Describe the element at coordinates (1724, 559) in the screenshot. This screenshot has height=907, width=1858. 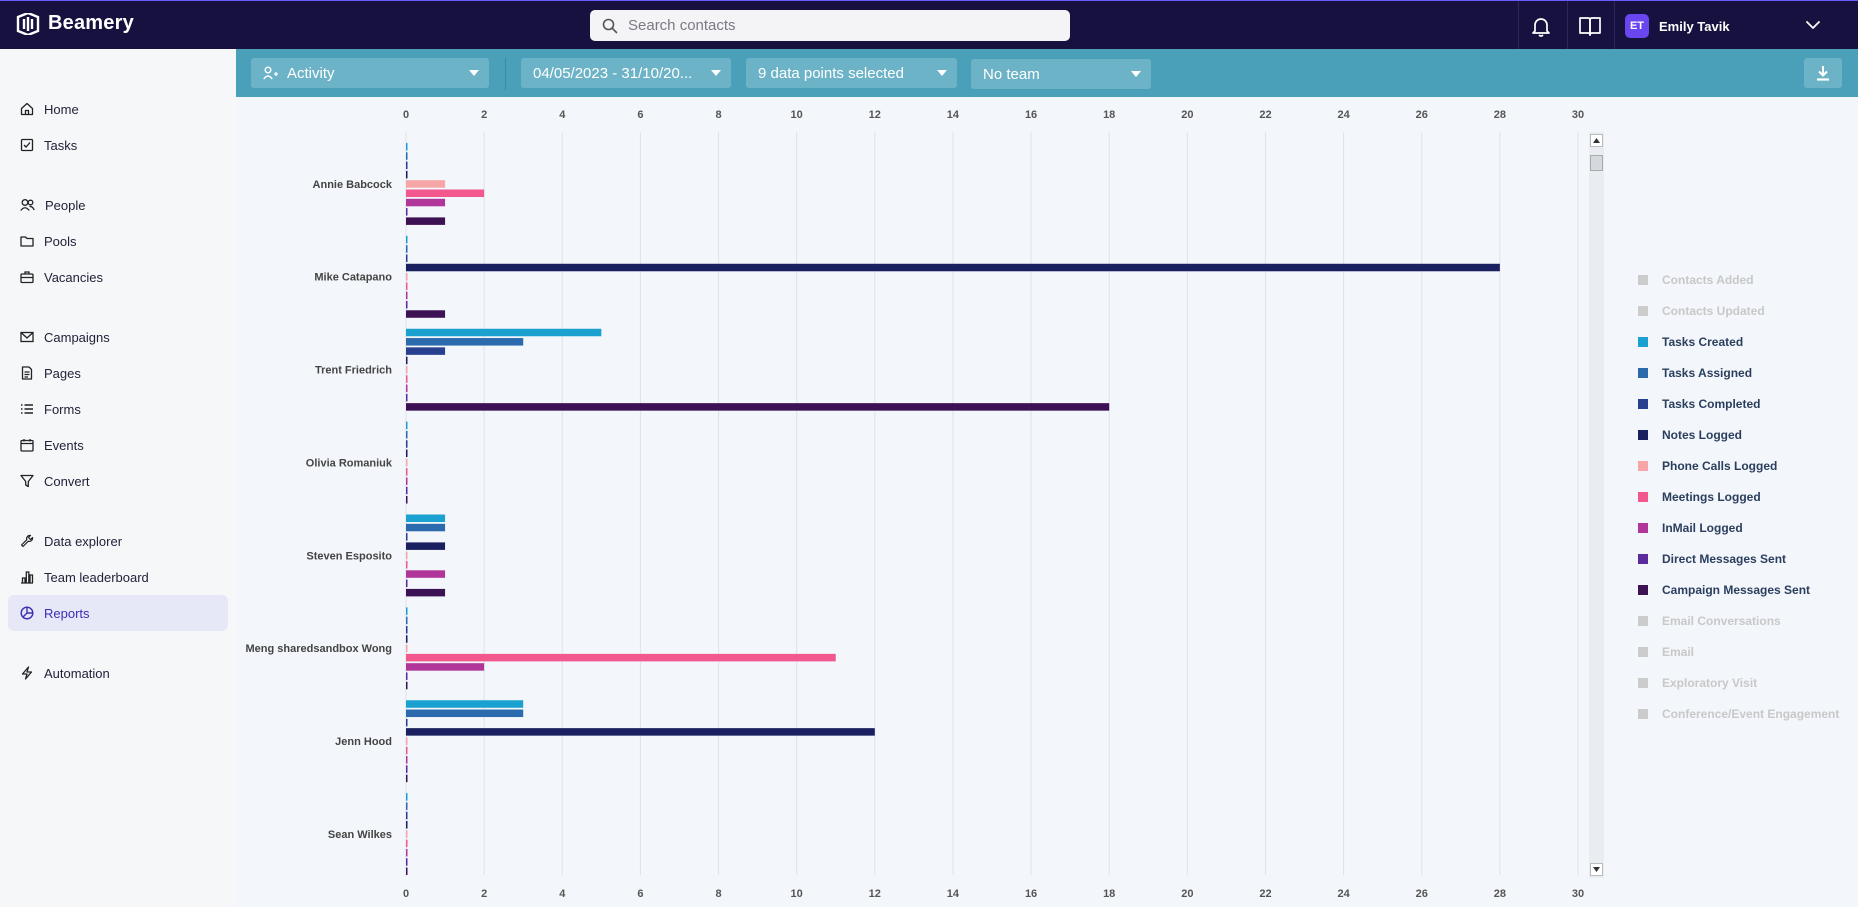
I see `legend-label: Direct Messages Sent` at that location.